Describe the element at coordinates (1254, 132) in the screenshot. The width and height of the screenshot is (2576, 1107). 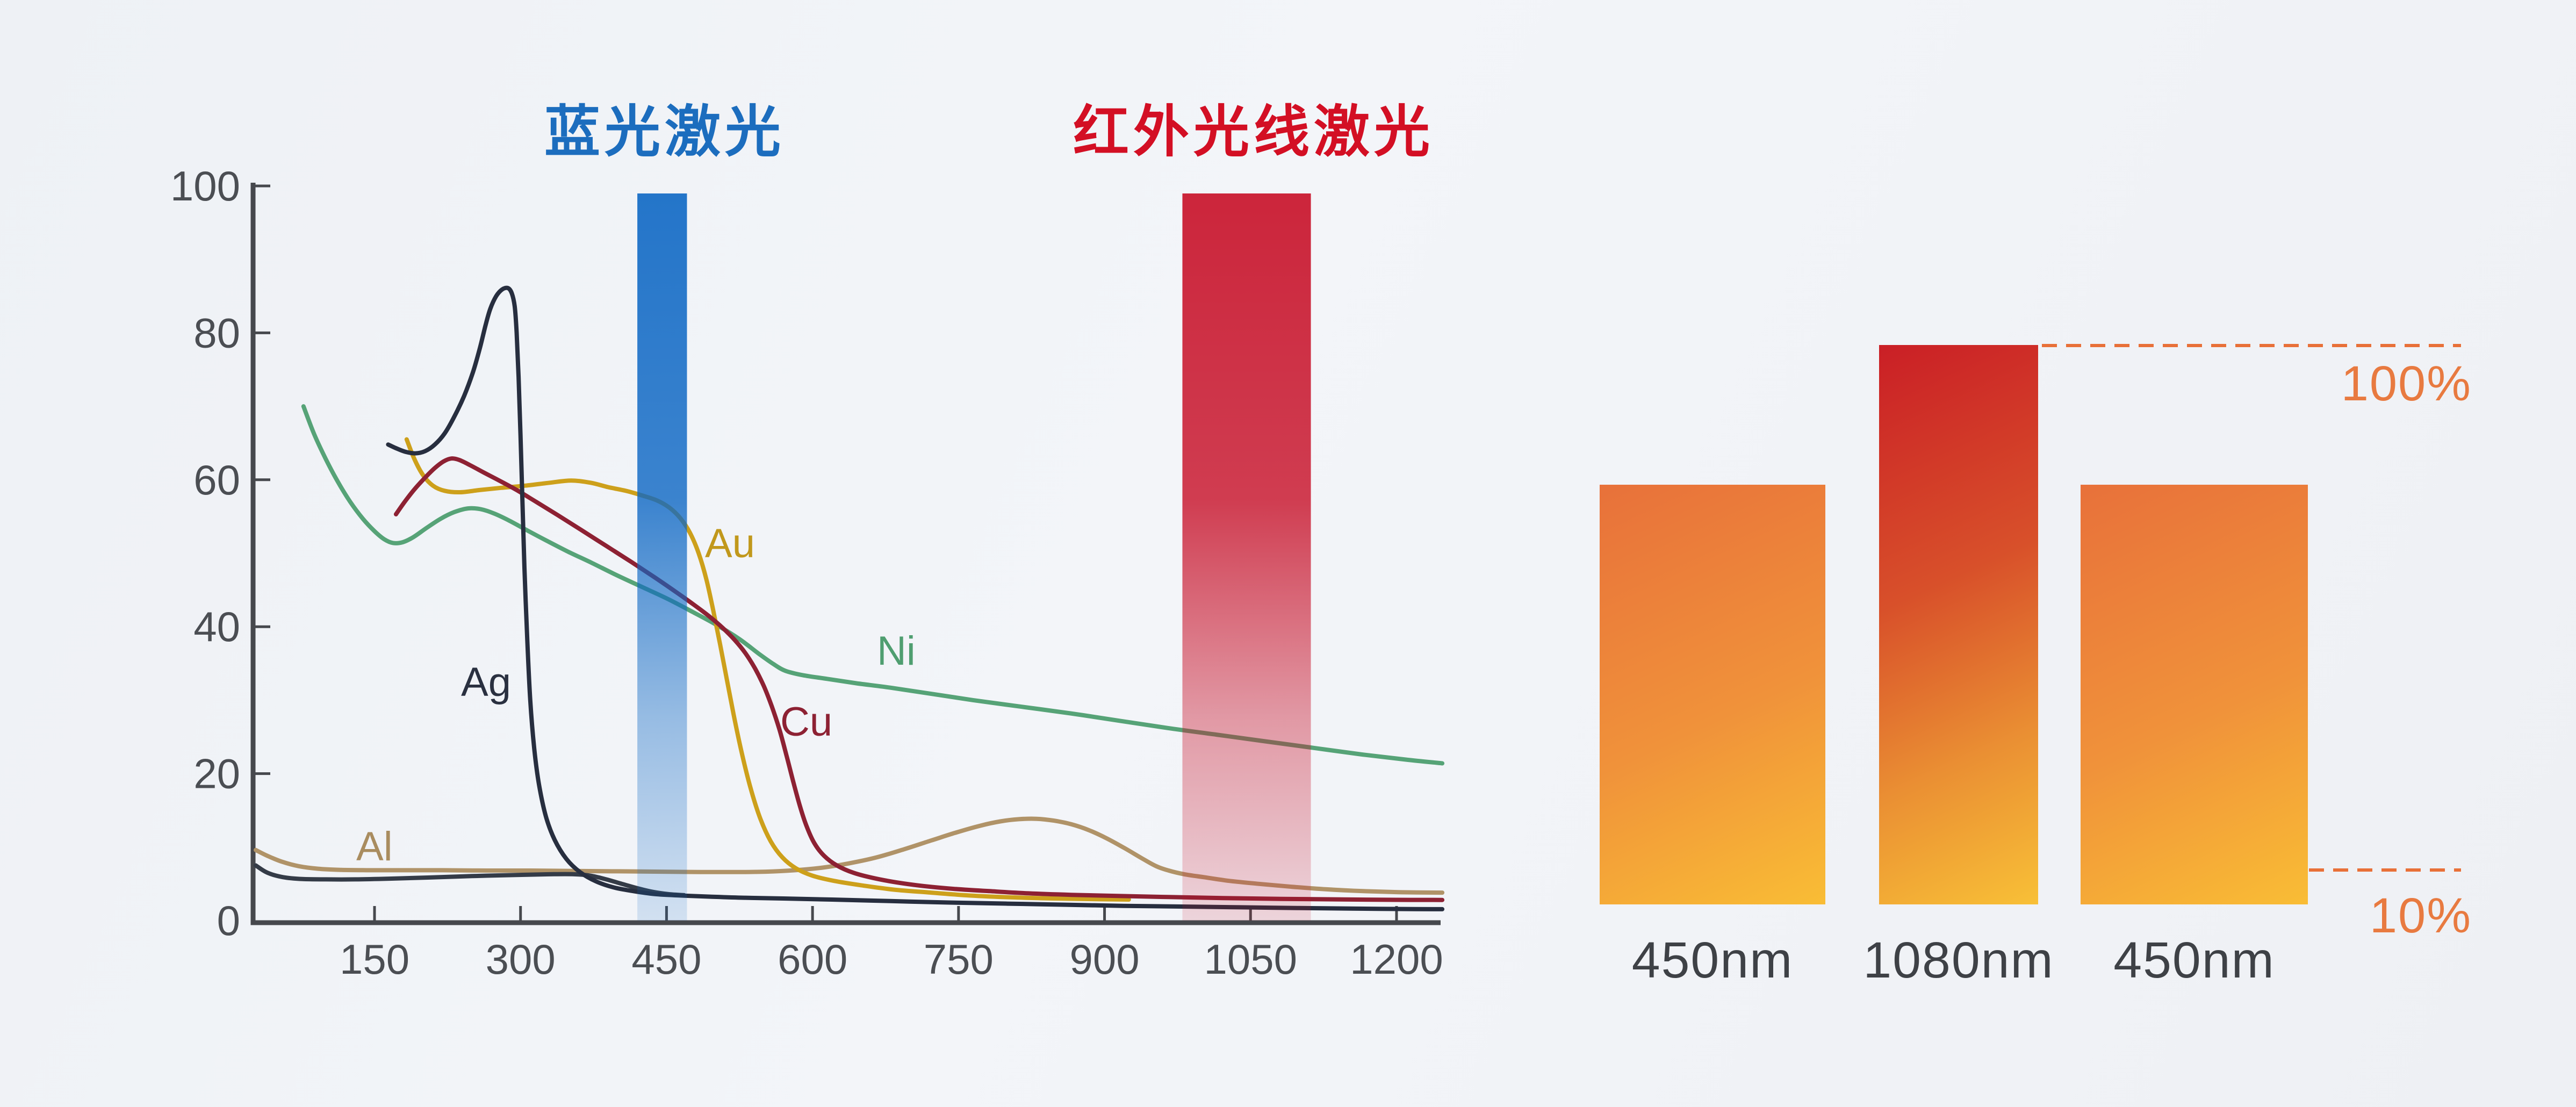
I see `infrared-laser-title: 红外光线激光` at that location.